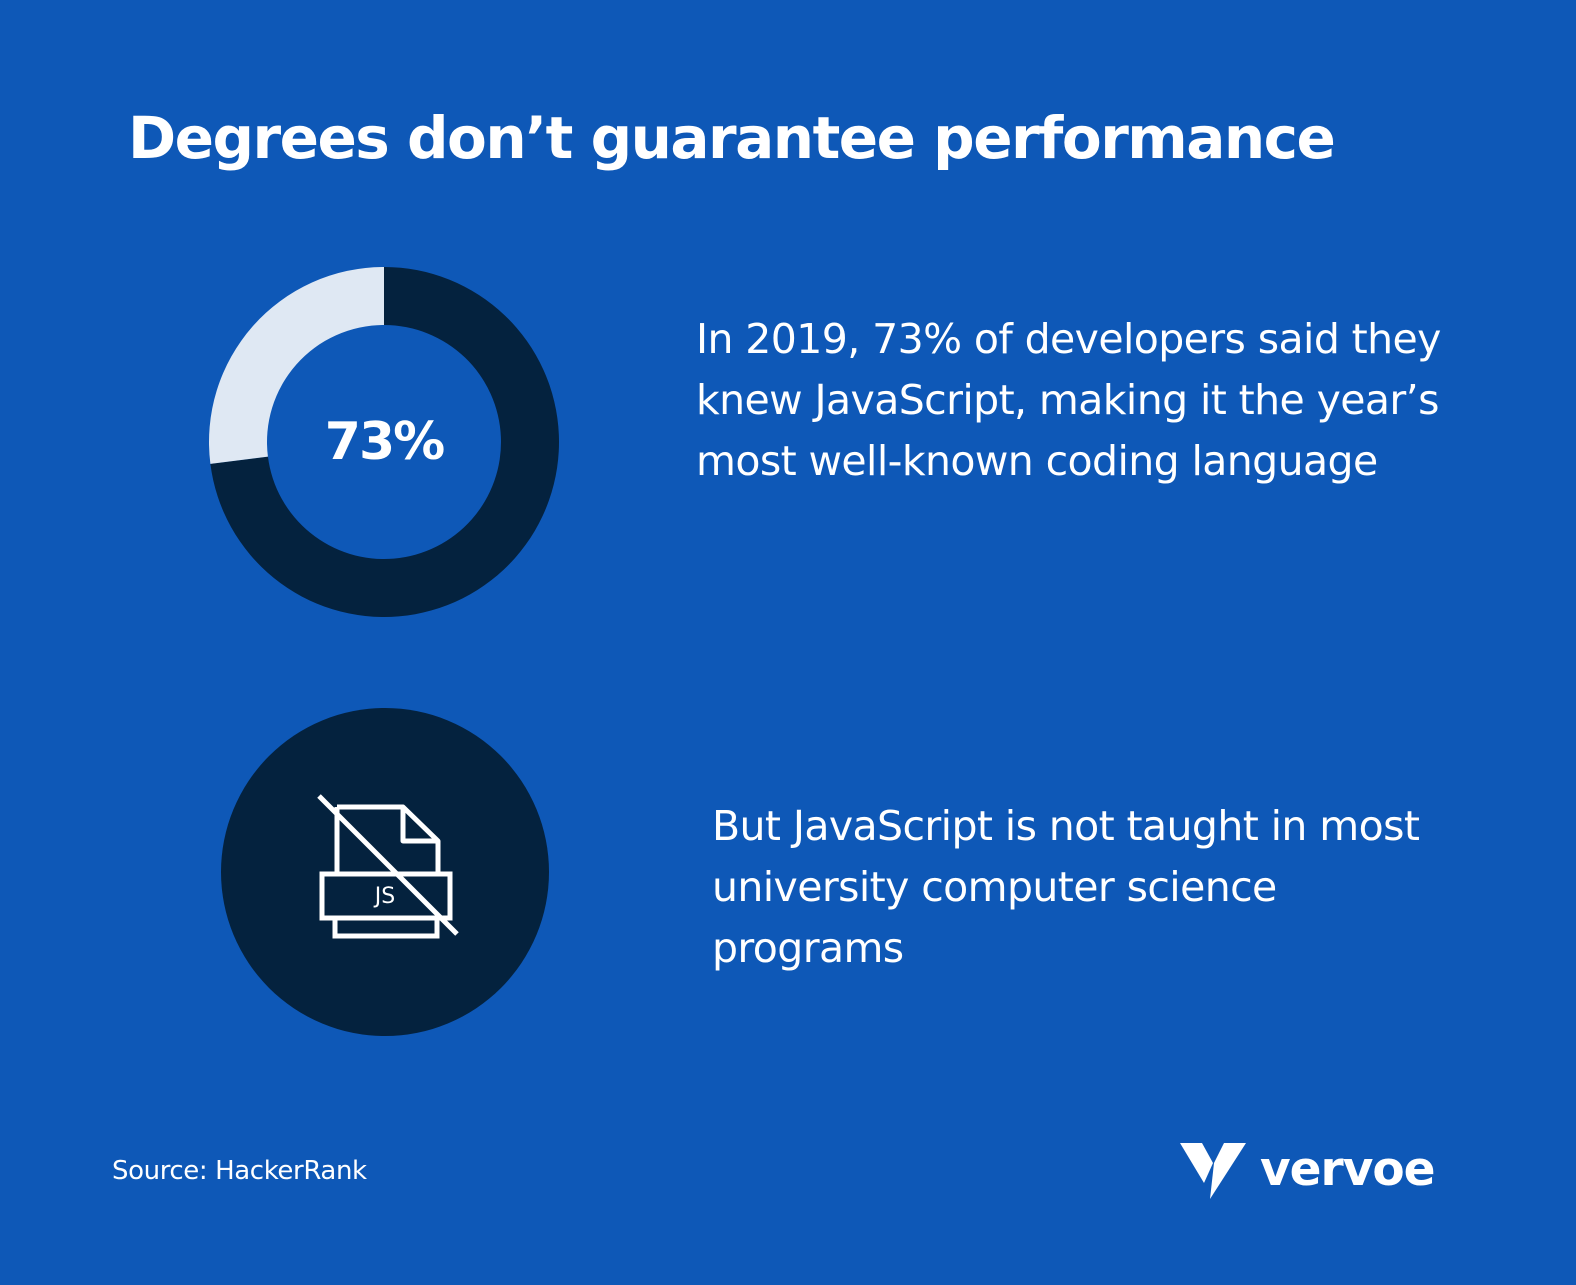  I want to click on file-outline, so click(389, 839).